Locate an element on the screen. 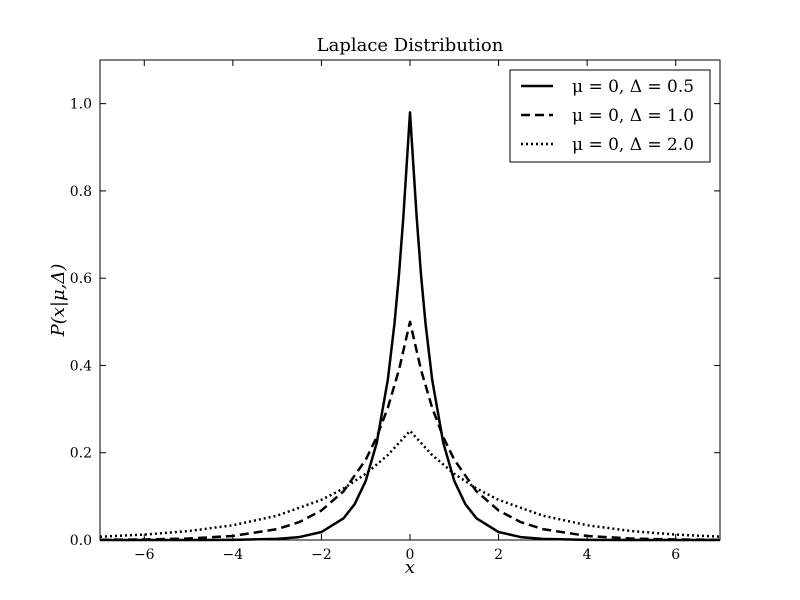  y-tick-label: 0.6 is located at coordinates (81, 279).